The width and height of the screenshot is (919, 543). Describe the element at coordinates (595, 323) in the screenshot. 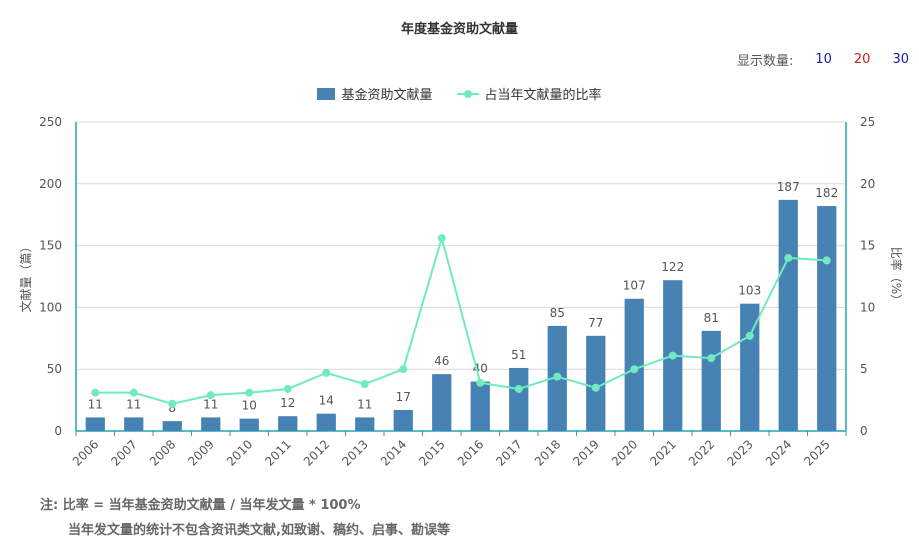

I see `bar-value-label: 77` at that location.